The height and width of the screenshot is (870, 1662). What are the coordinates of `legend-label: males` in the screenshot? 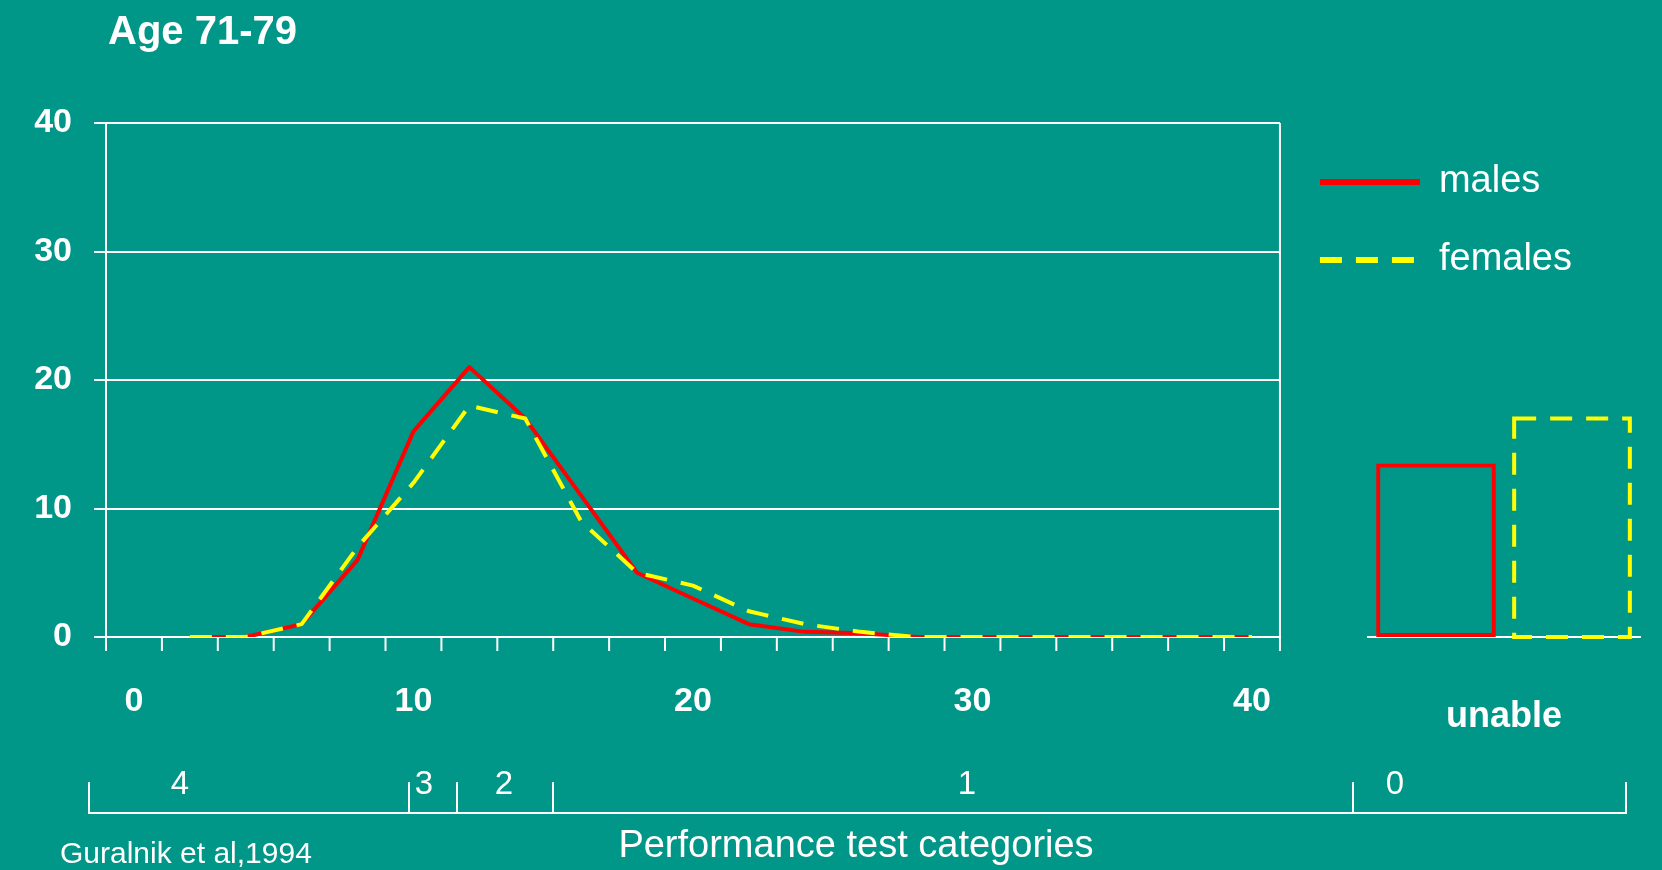 It's located at (1489, 179).